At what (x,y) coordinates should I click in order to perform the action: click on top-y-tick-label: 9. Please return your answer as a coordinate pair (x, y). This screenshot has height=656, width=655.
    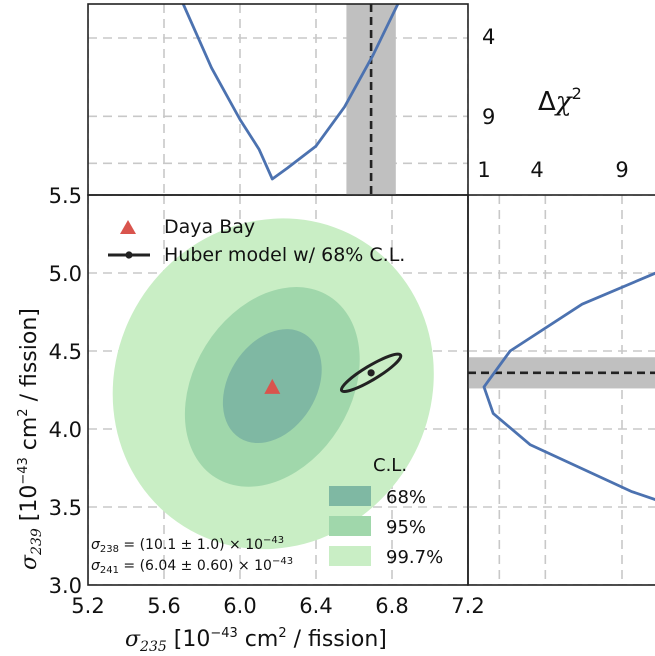
    Looking at the image, I should click on (488, 117).